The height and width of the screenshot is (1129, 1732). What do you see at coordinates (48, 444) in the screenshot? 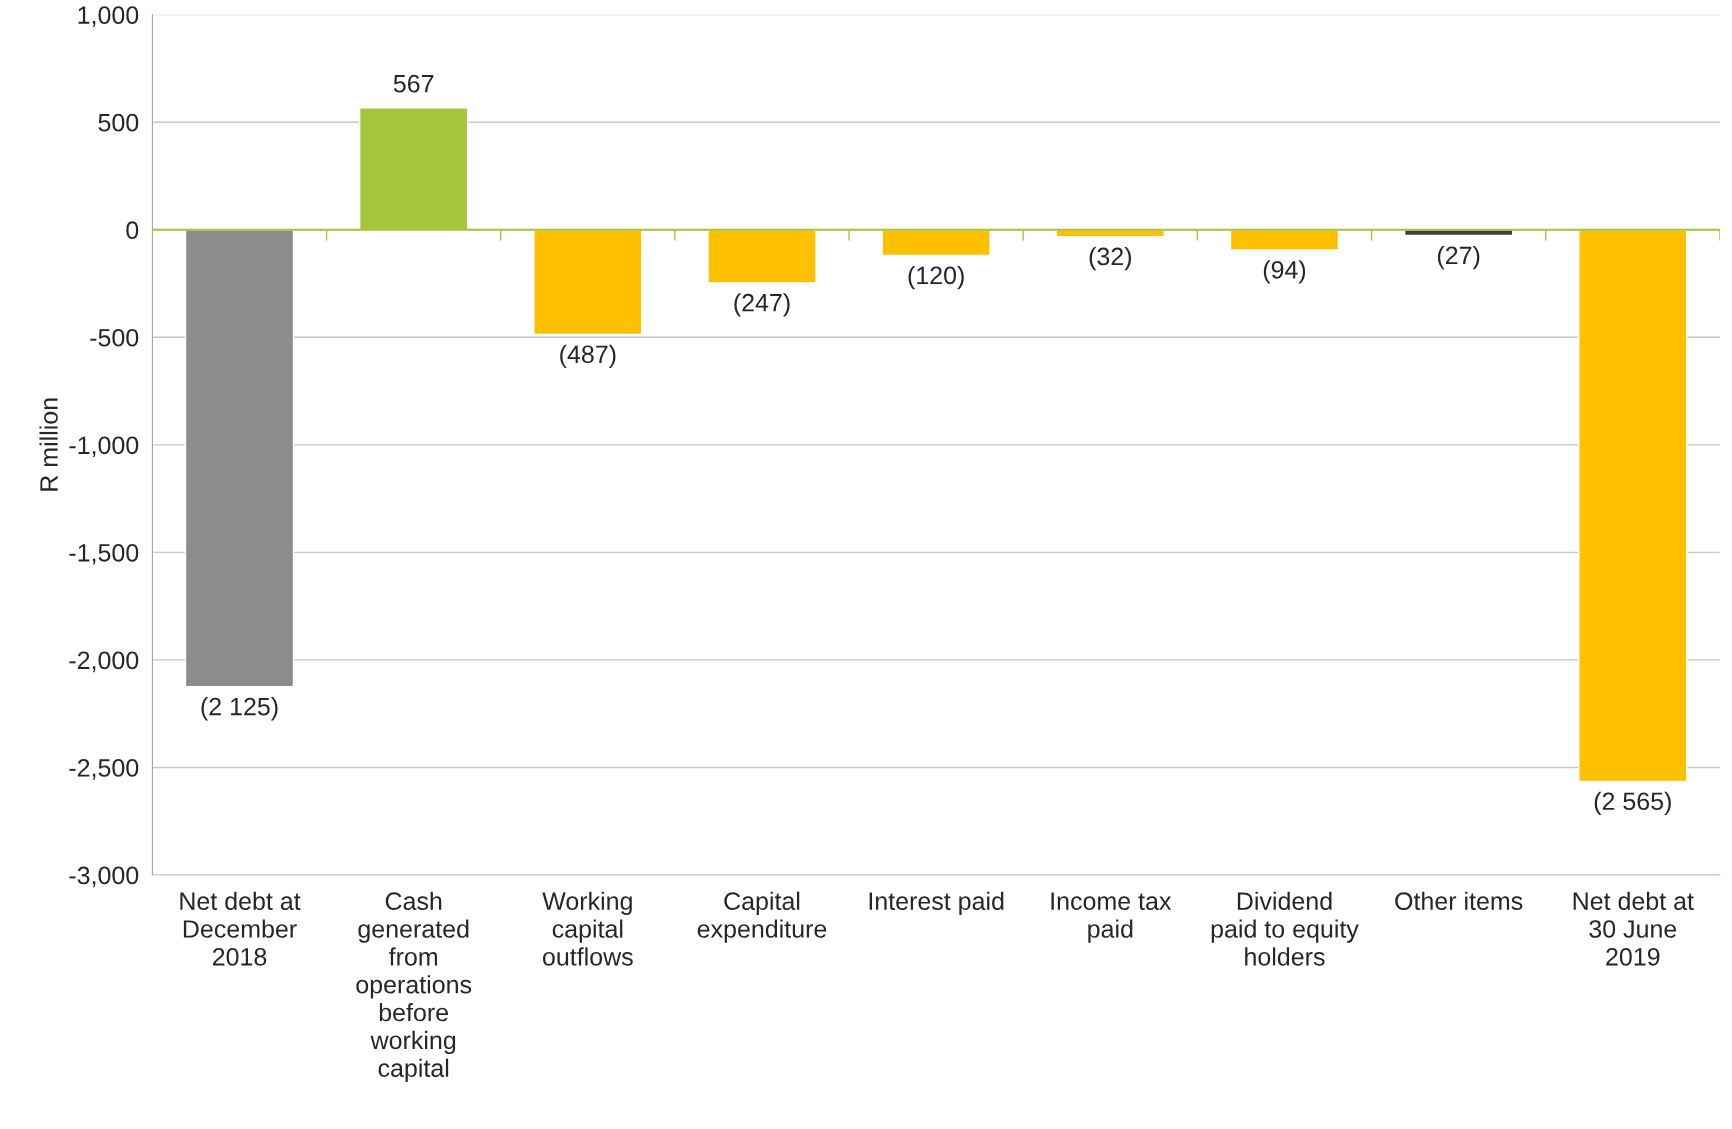
I see `y-axis-title: R million` at bounding box center [48, 444].